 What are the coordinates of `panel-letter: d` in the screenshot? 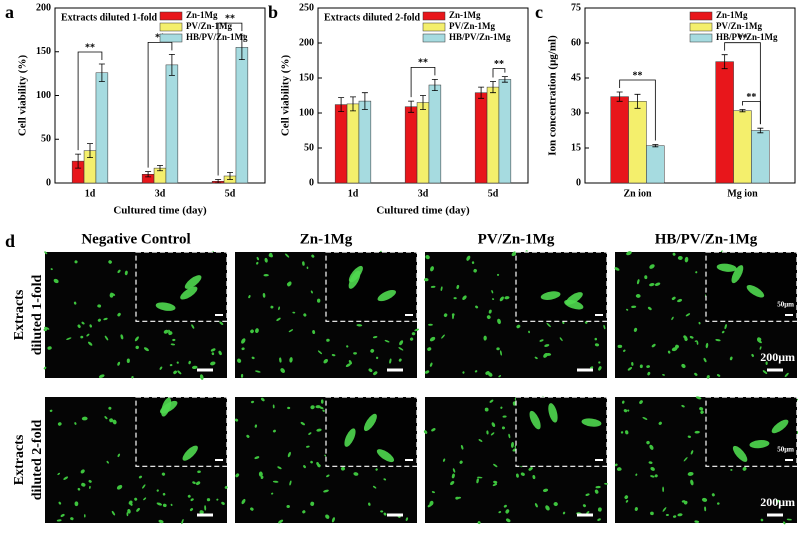 It's located at (10, 241).